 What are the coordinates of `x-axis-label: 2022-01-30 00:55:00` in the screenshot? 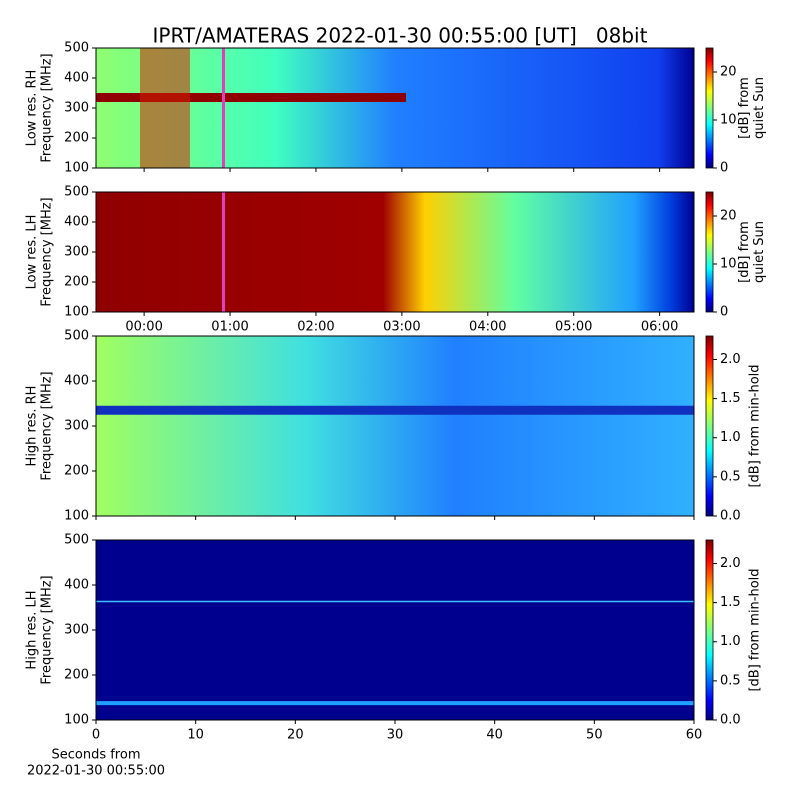 It's located at (96, 771).